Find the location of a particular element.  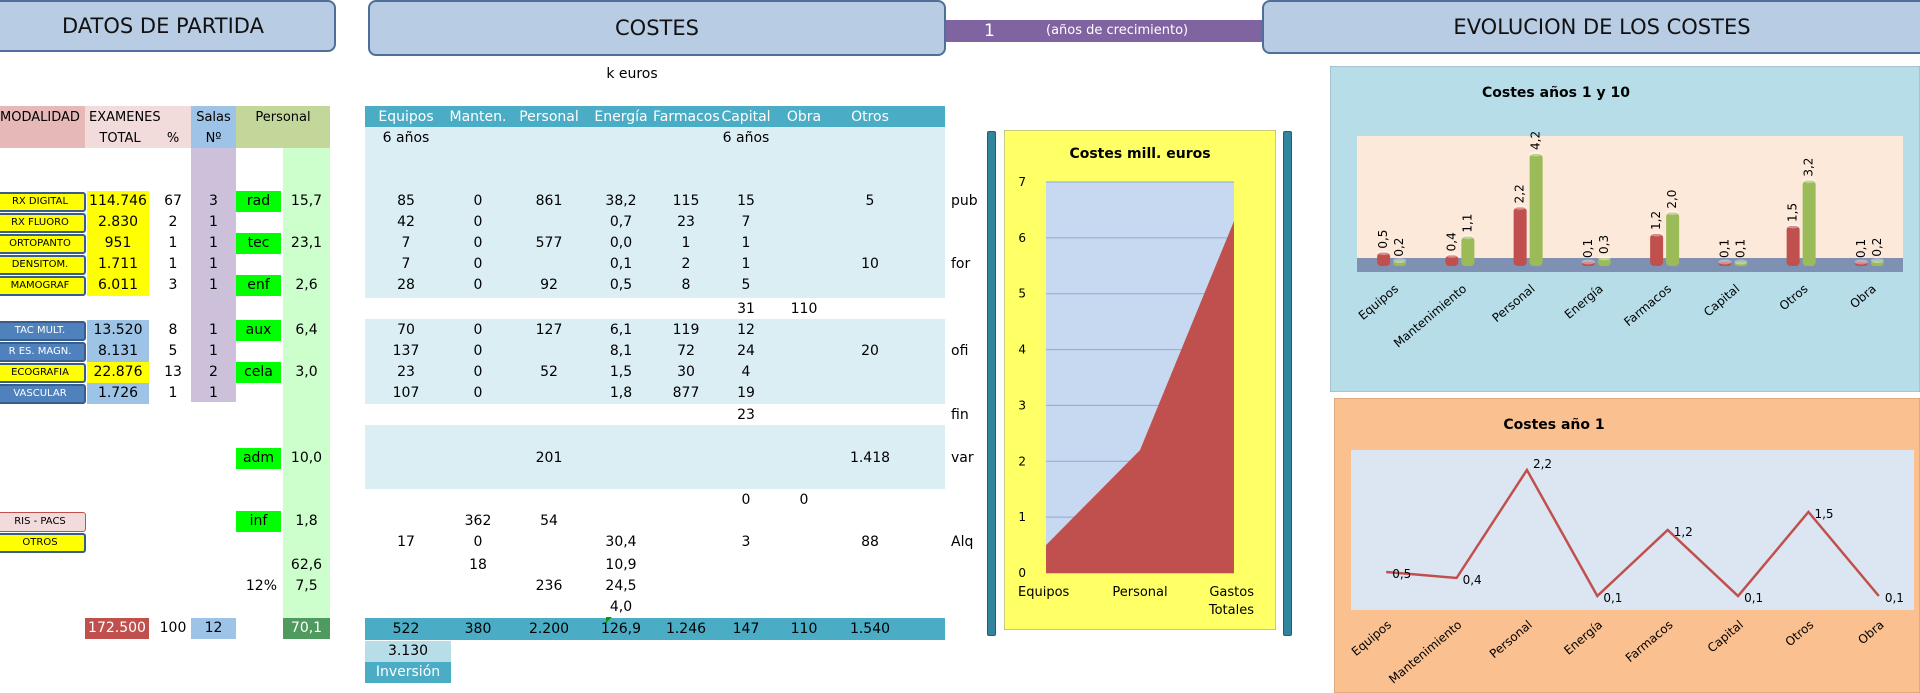

ptype-cell: enf is located at coordinates (258, 285).